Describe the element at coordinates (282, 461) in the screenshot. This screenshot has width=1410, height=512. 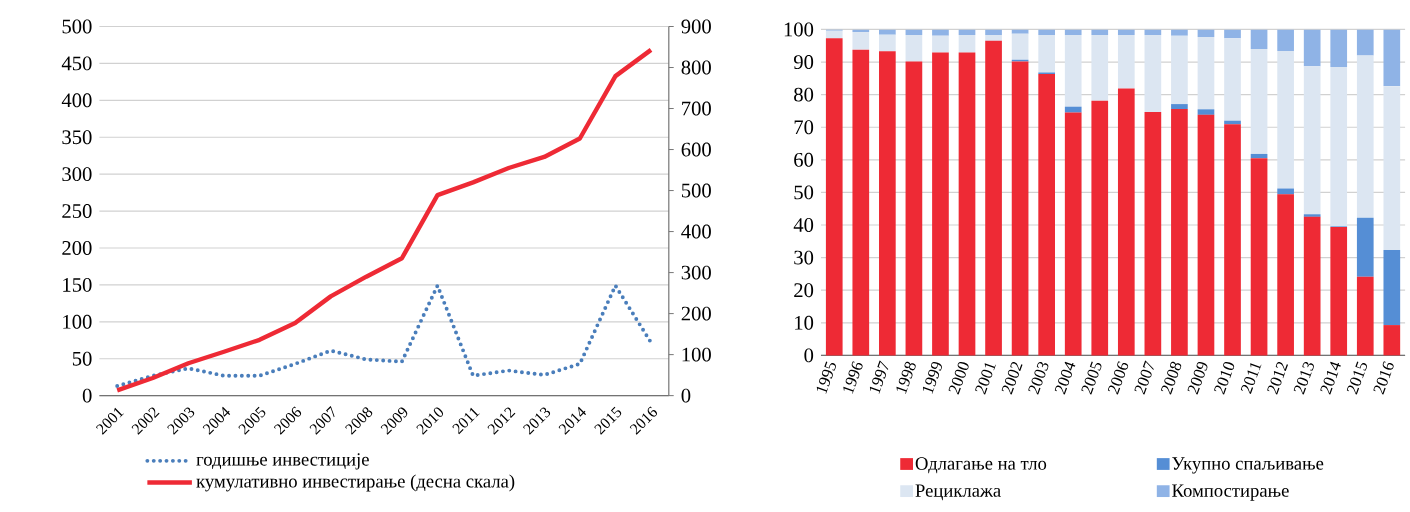
I see `legend-label: годишње инвестиције` at that location.